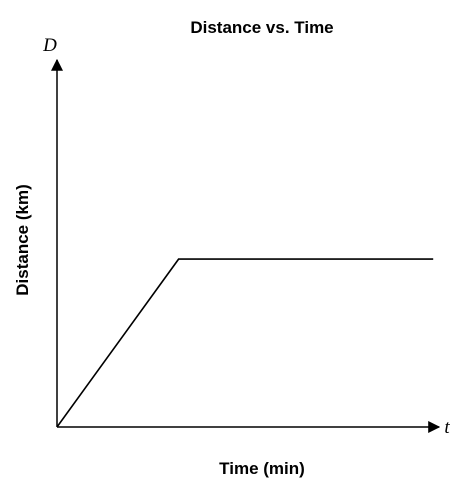 The width and height of the screenshot is (455, 485). What do you see at coordinates (22, 239) in the screenshot?
I see `y-axis-label: Distance (km)` at bounding box center [22, 239].